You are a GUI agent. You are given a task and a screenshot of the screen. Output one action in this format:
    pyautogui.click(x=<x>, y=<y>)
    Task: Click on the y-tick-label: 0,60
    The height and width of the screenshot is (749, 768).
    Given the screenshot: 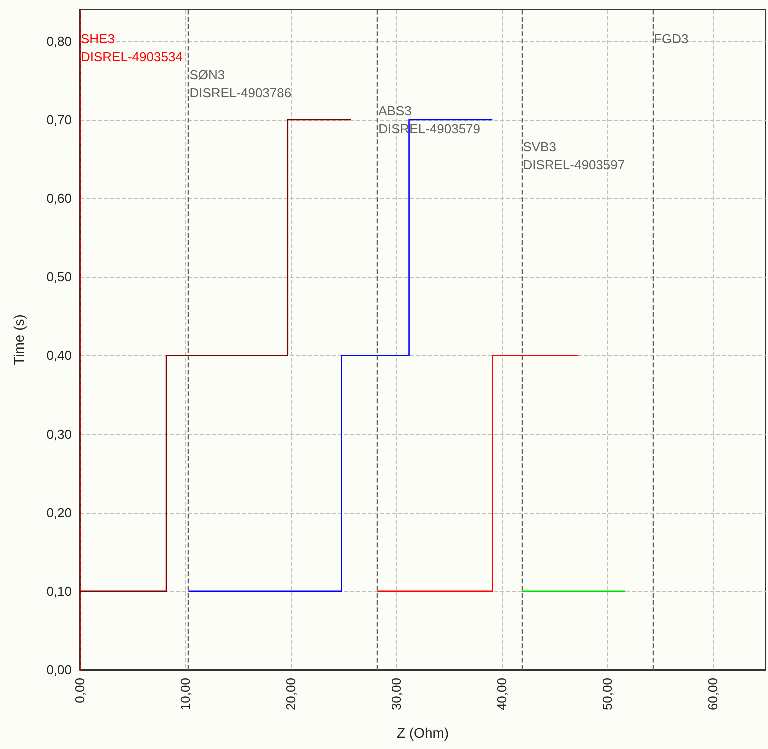 What is the action you would take?
    pyautogui.click(x=59, y=198)
    